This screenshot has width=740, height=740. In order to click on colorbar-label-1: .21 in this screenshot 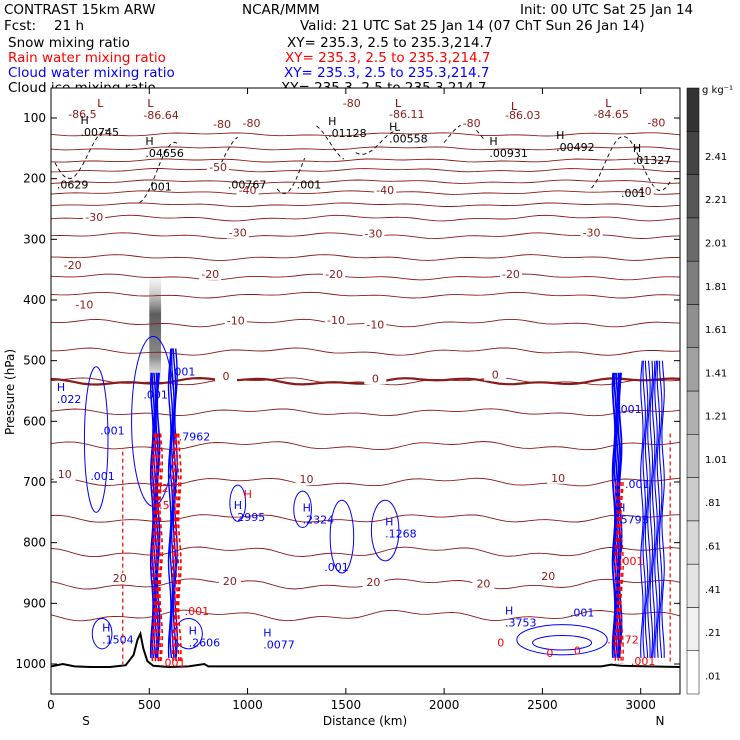, I will do `click(713, 633)`.